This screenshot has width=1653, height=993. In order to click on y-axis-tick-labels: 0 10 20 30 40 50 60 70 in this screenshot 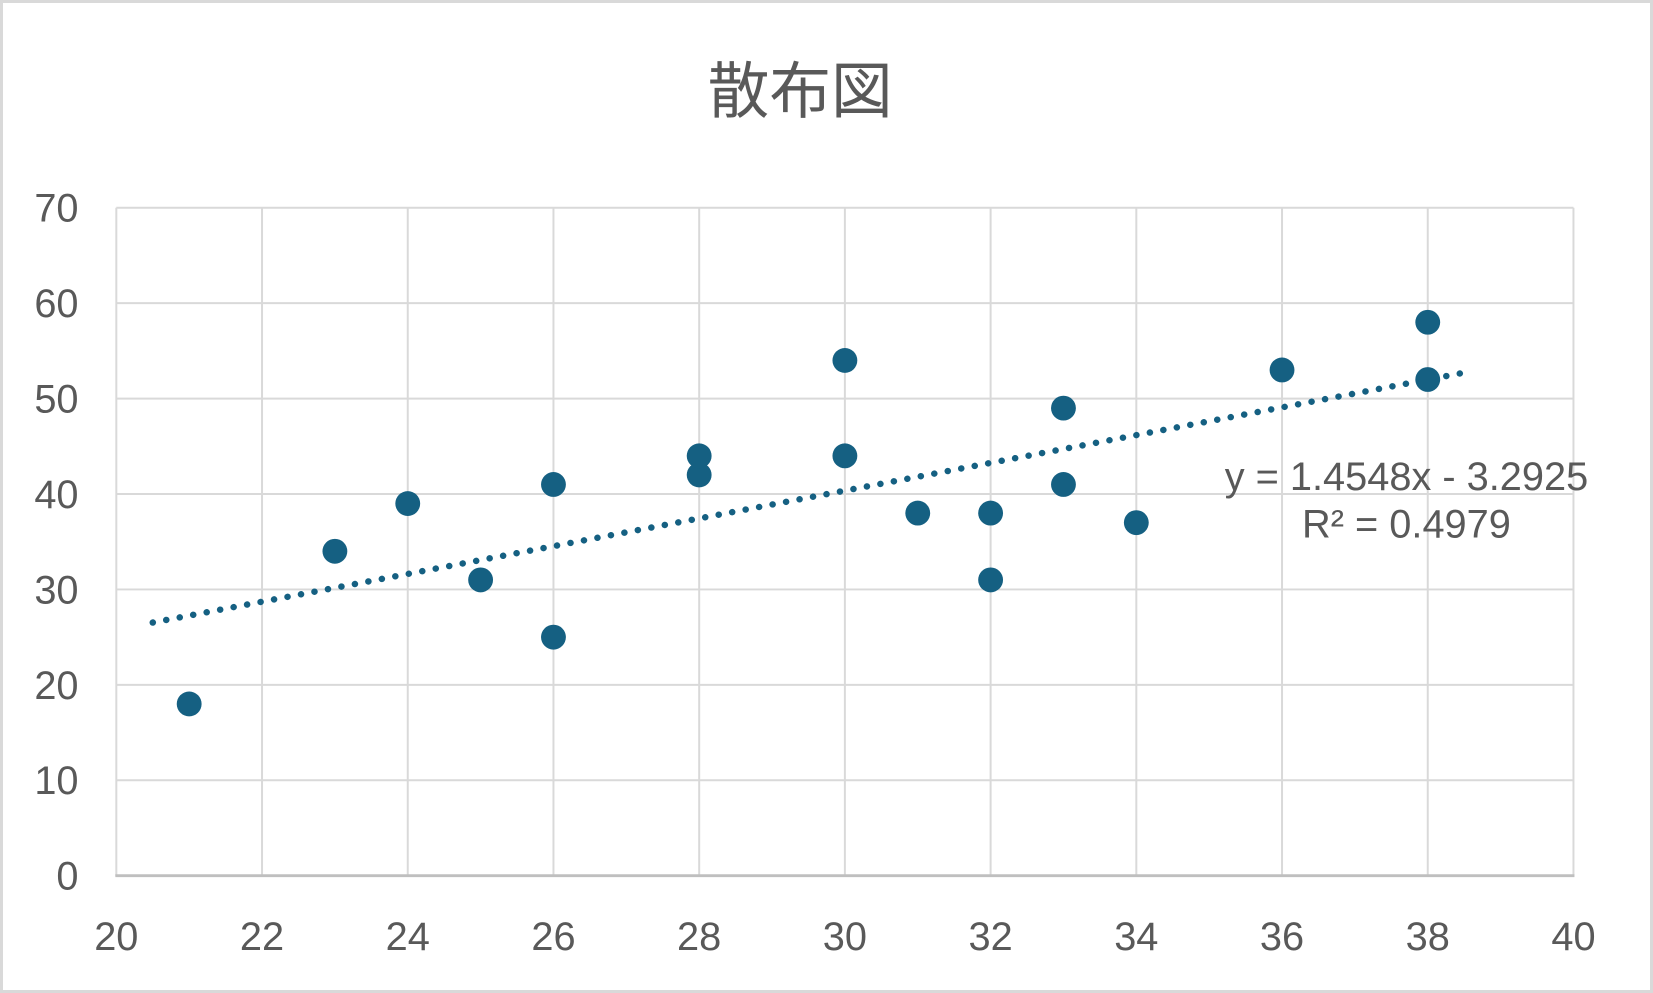, I will do `click(56, 543)`.